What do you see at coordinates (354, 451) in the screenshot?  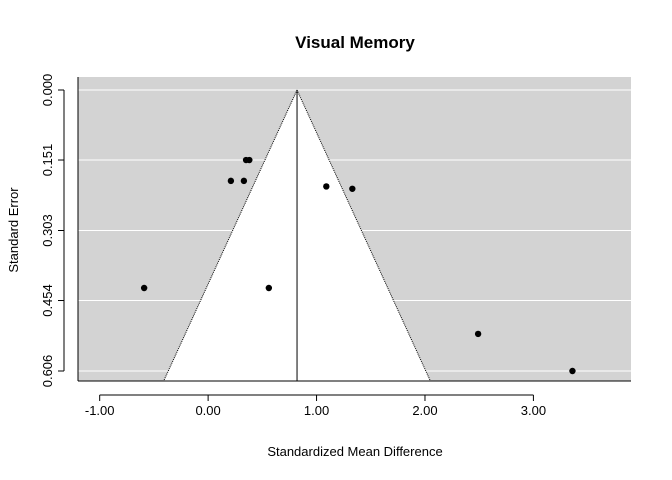 I see `x-axis-title: Standardized Mean Difference` at bounding box center [354, 451].